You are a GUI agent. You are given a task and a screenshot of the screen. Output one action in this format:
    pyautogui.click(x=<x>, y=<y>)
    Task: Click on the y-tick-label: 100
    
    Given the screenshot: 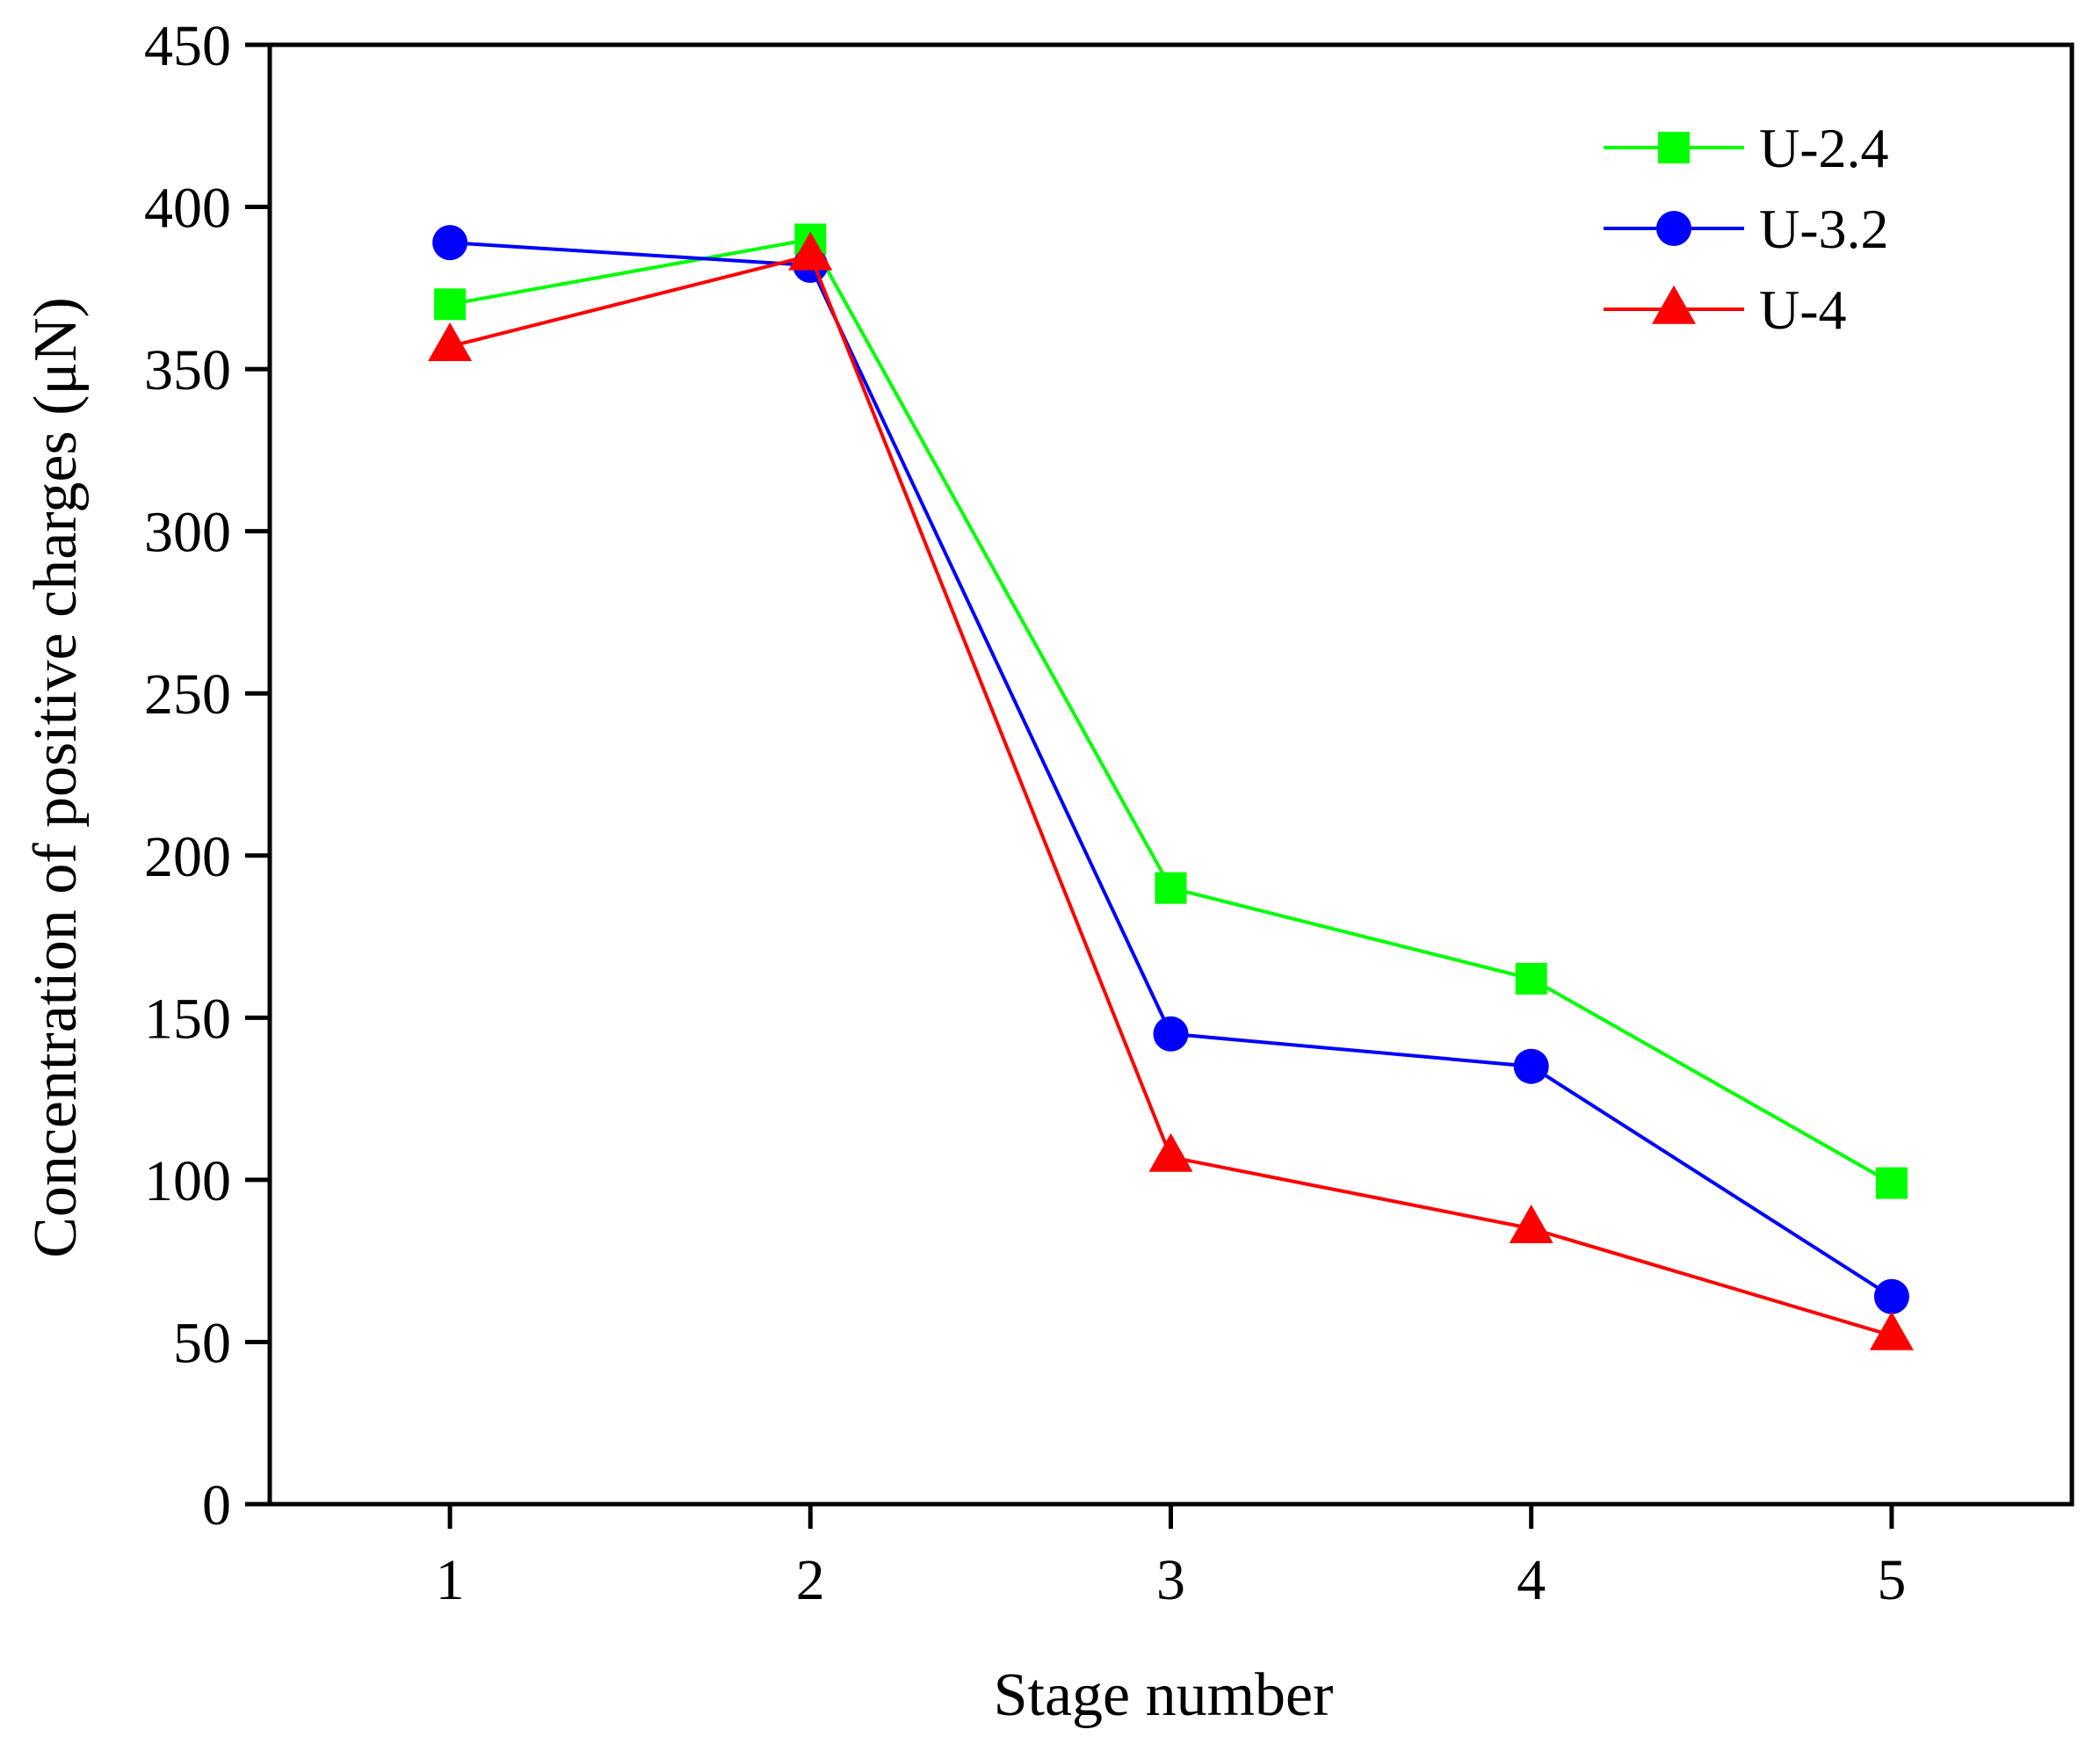 What is the action you would take?
    pyautogui.click(x=187, y=1181)
    